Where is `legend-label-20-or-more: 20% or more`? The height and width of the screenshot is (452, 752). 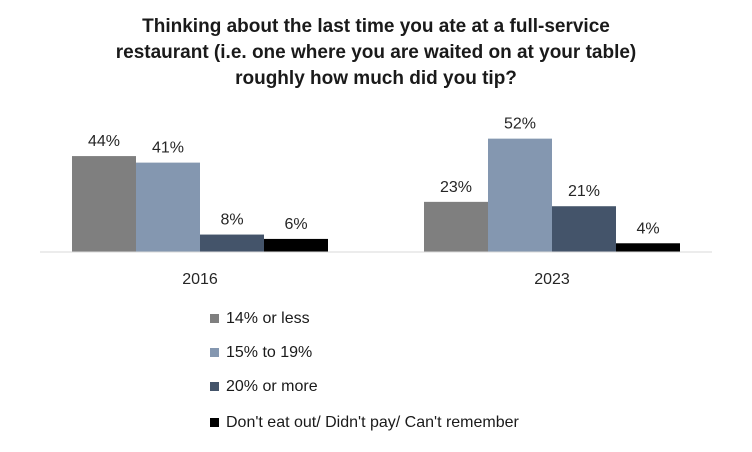 legend-label-20-or-more: 20% or more is located at coordinates (272, 386).